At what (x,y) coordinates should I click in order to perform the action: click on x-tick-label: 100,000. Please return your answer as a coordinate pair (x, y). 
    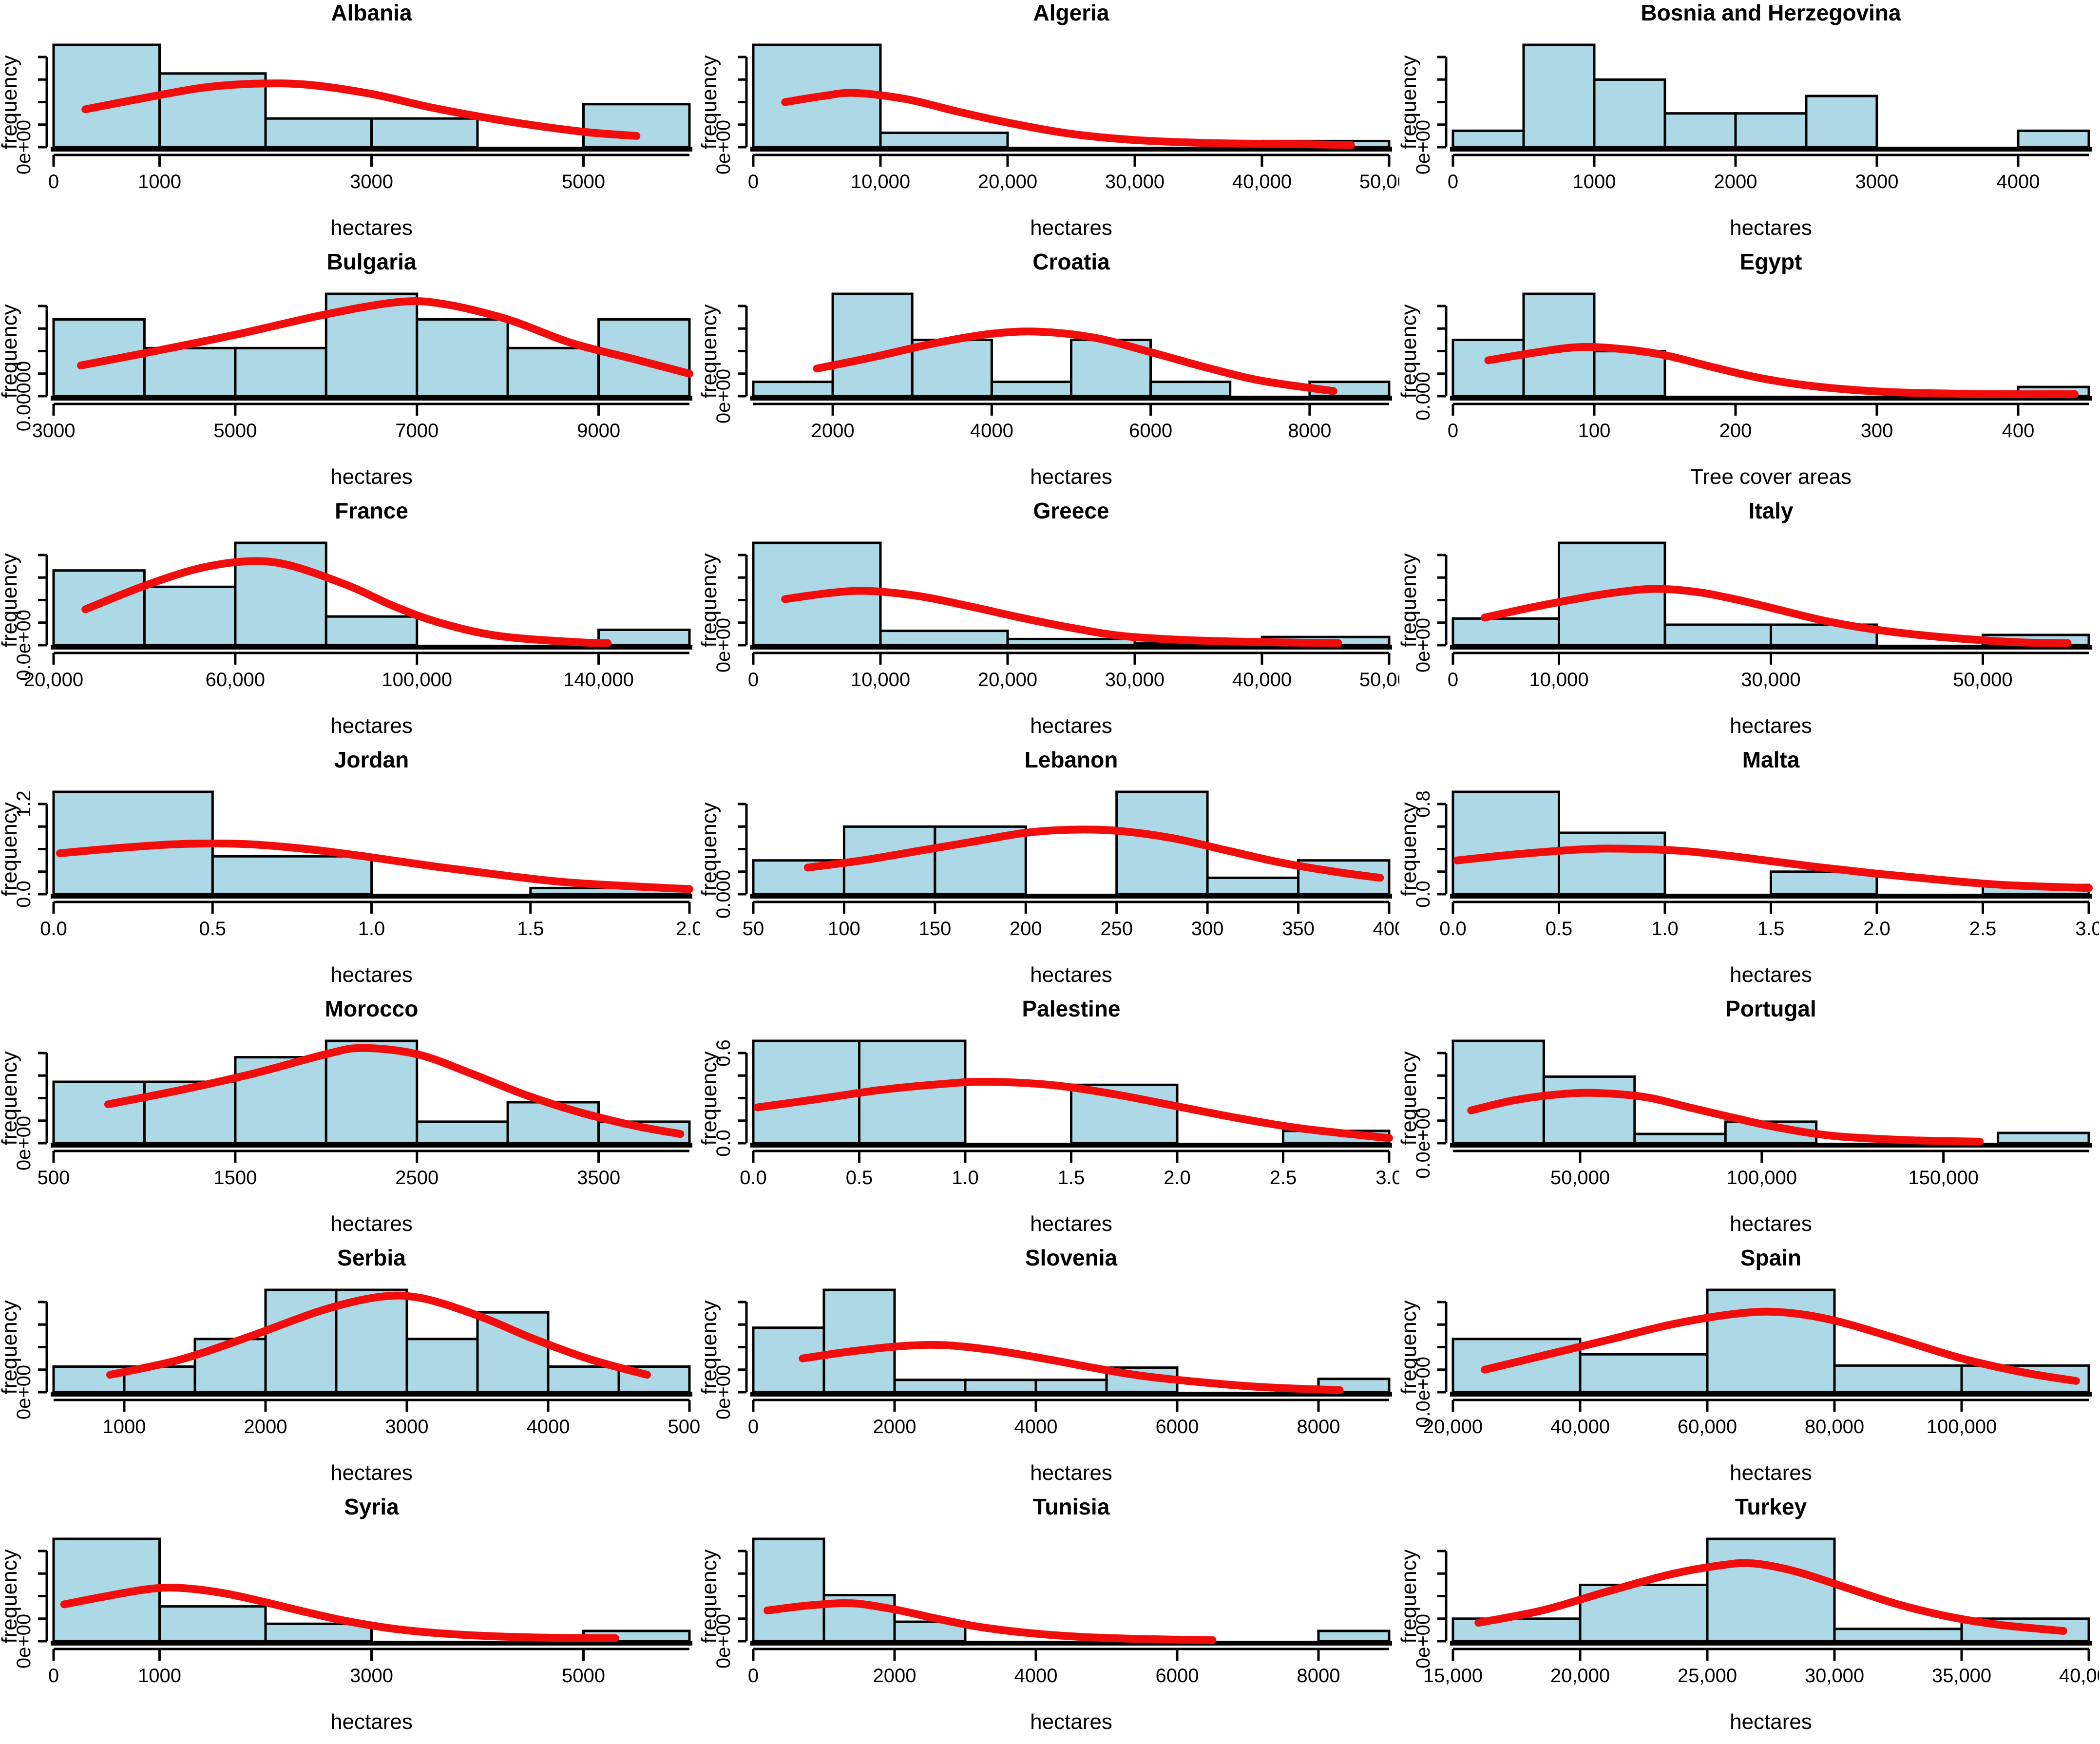
    Looking at the image, I should click on (1962, 1426).